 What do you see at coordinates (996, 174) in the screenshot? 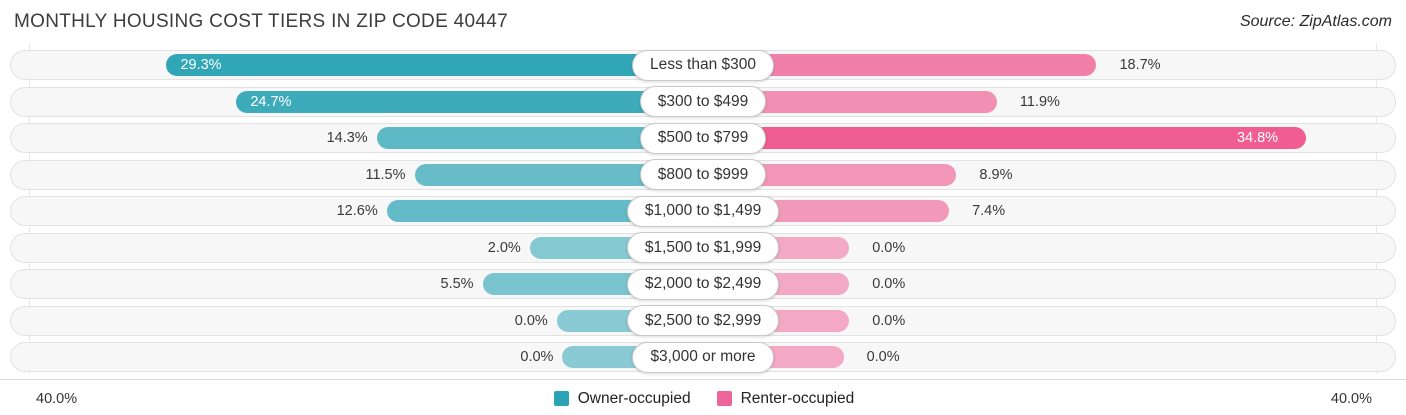
I see `renter-value-label: 8.9%` at bounding box center [996, 174].